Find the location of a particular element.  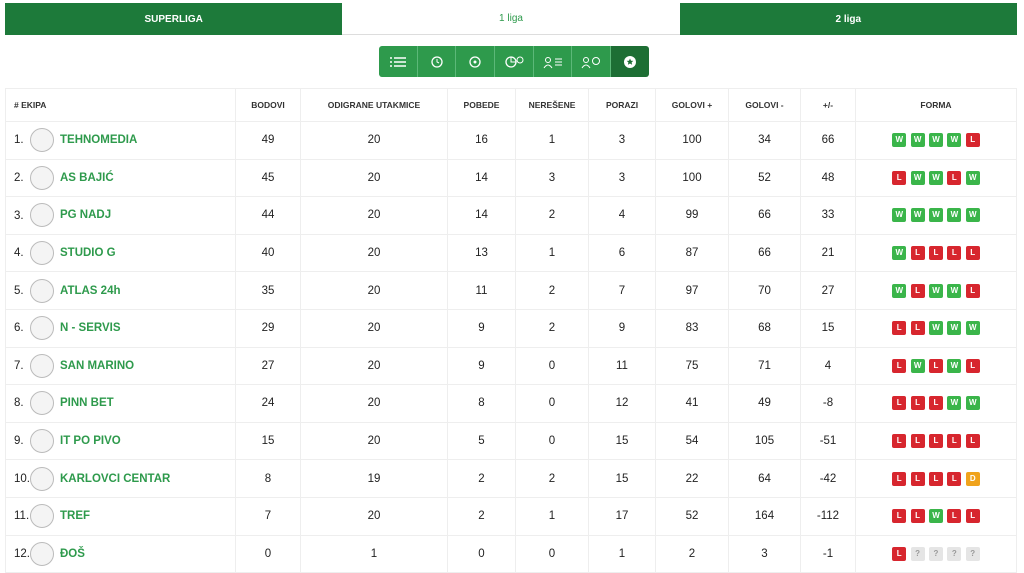

scorers-button is located at coordinates (592, 61).